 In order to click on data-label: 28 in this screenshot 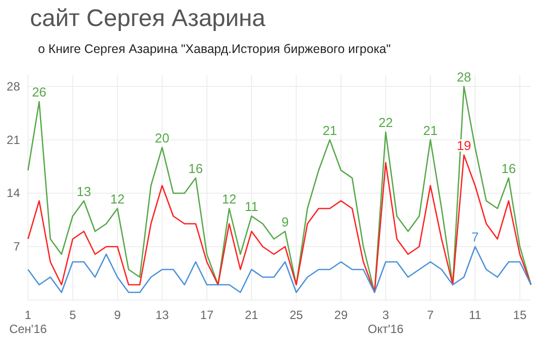, I will do `click(464, 76)`.